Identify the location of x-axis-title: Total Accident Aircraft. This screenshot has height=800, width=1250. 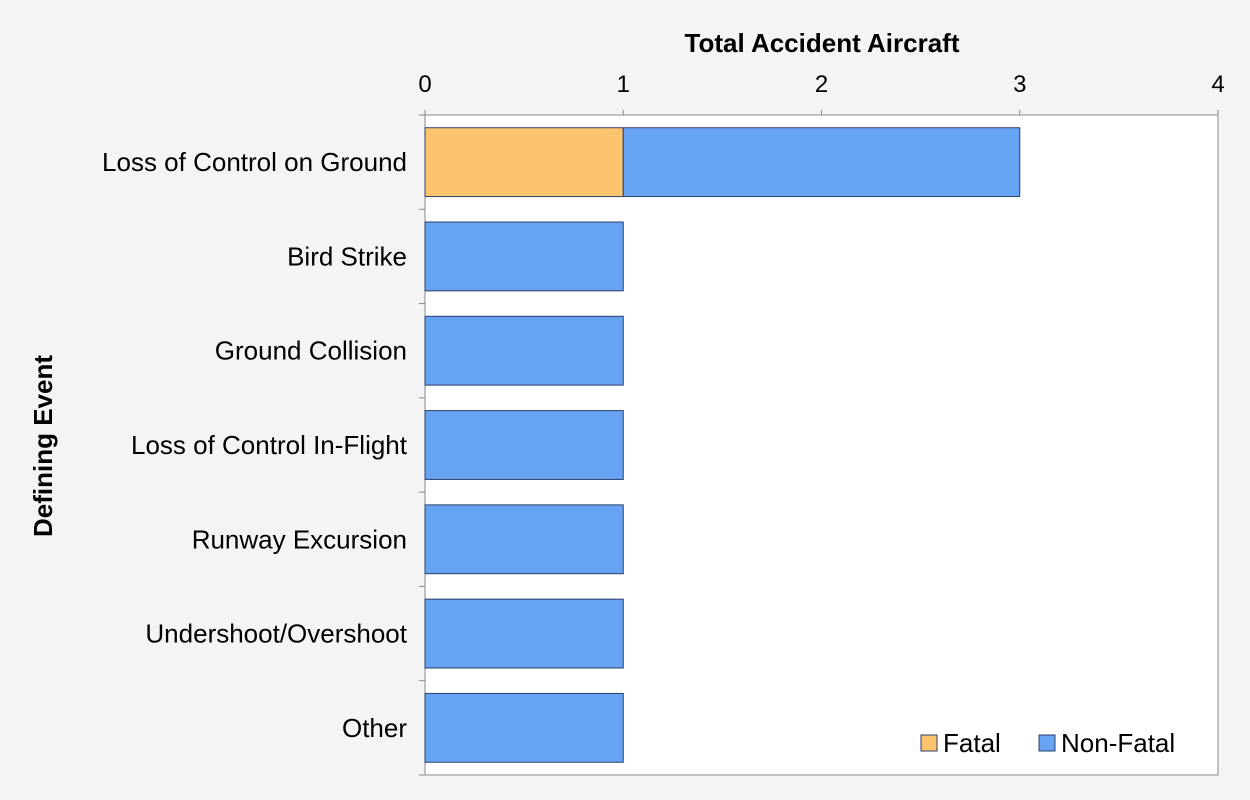
(822, 43).